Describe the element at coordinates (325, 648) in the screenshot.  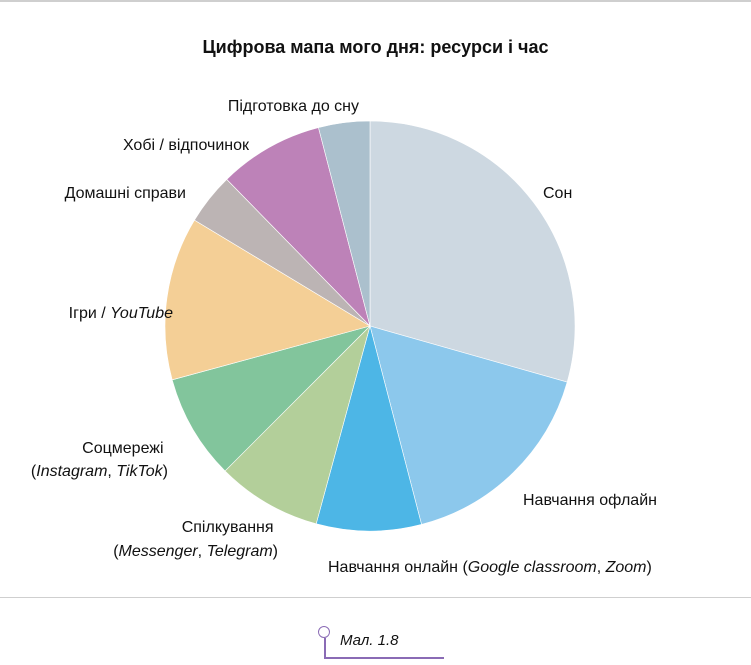
I see `caption-pin-stem` at that location.